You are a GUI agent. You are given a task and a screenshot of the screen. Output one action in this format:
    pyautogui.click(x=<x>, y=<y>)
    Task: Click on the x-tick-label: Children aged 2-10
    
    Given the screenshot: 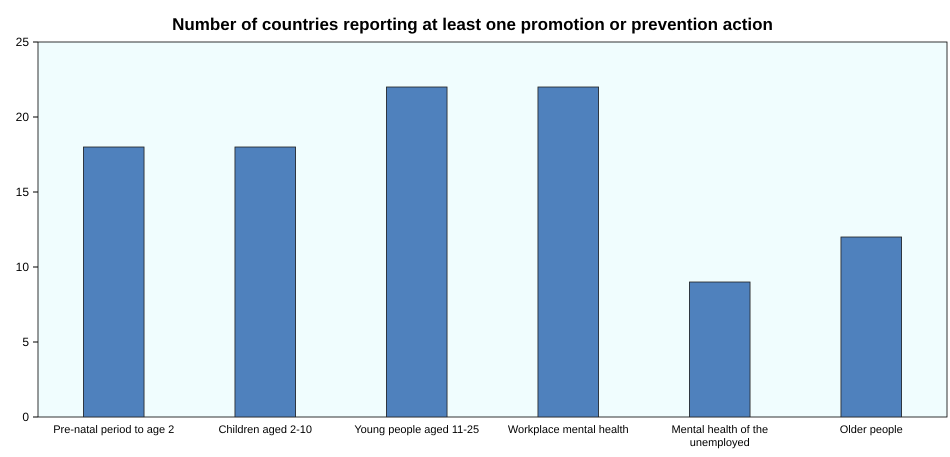 What is the action you would take?
    pyautogui.click(x=265, y=430)
    